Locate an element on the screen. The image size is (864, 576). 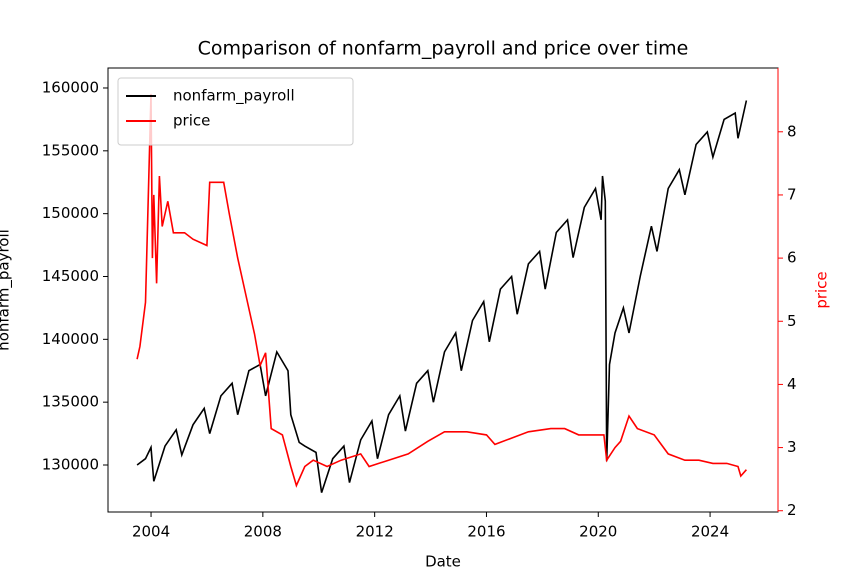
y2-tick-label: 2 is located at coordinates (792, 510).